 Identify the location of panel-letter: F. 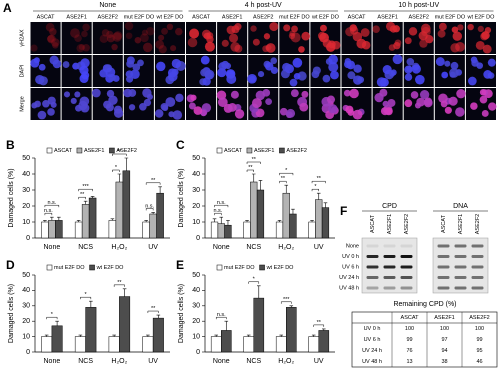
(343, 211).